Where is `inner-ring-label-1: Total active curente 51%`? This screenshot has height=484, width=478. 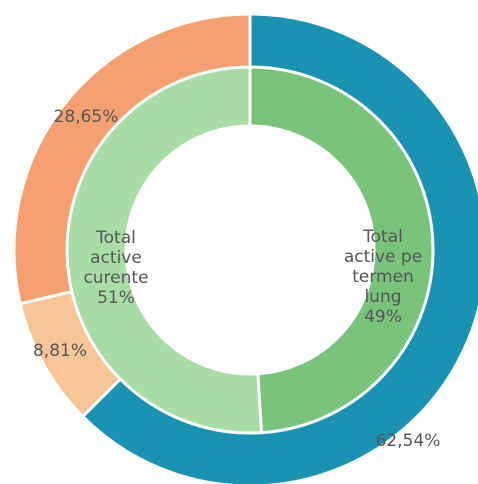
inner-ring-label-1: Total active curente 51% is located at coordinates (115, 268).